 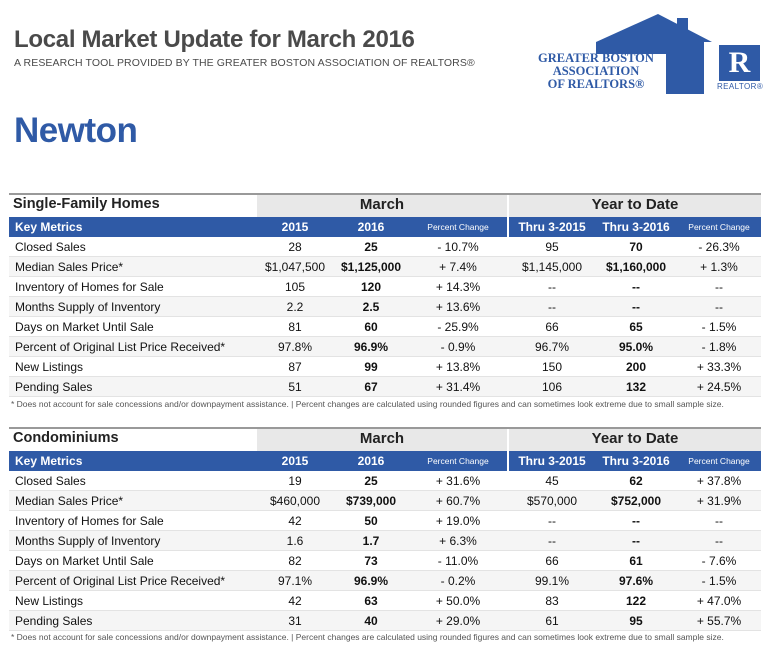 I want to click on cell-mpct: + 29.0%, so click(x=458, y=621).